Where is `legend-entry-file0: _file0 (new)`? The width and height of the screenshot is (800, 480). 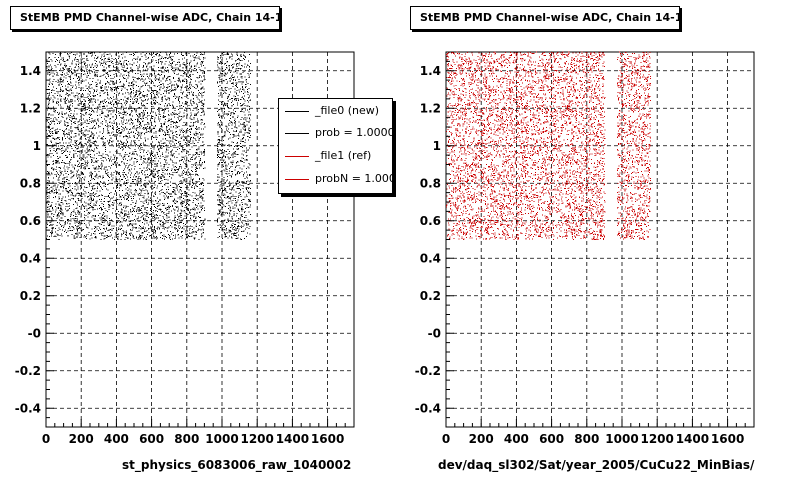 legend-entry-file0: _file0 (new) is located at coordinates (335, 111).